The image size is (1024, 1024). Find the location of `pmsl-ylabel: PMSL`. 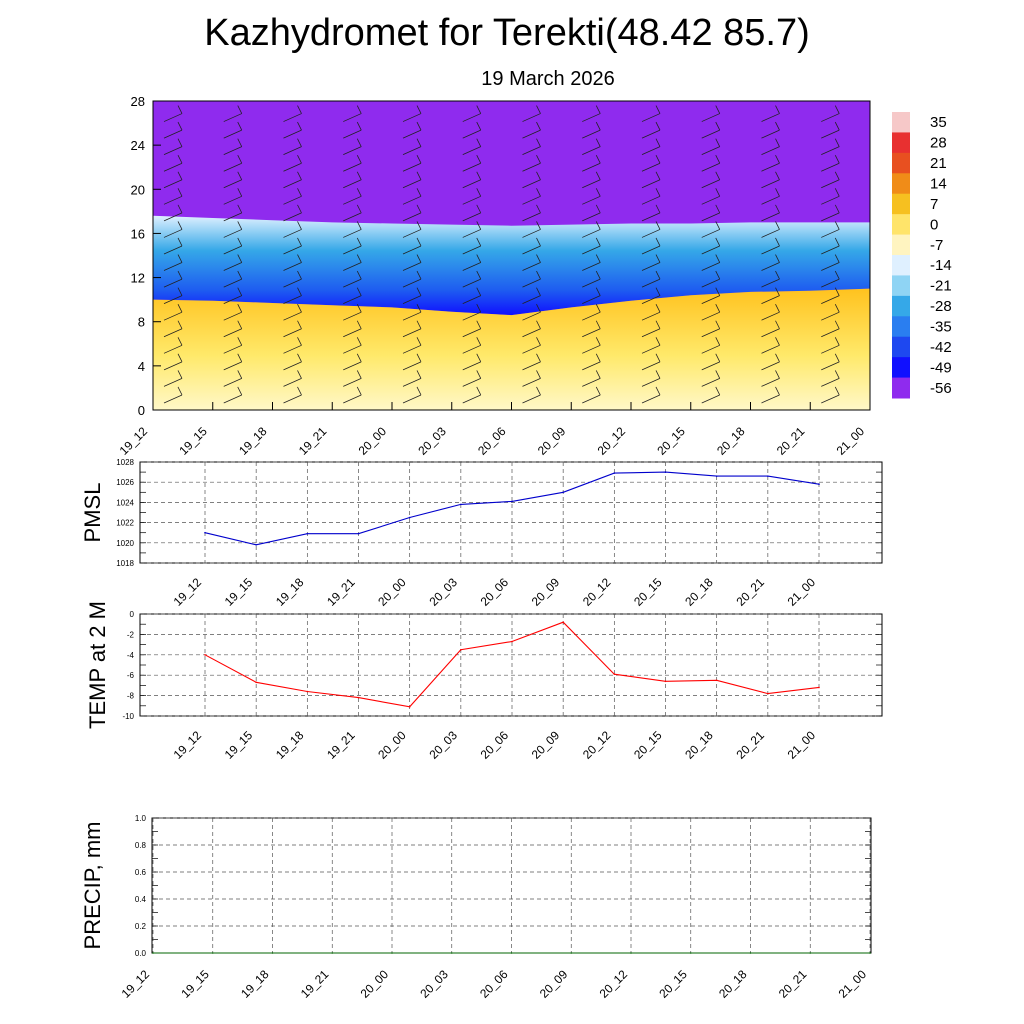

pmsl-ylabel: PMSL is located at coordinates (92, 513).